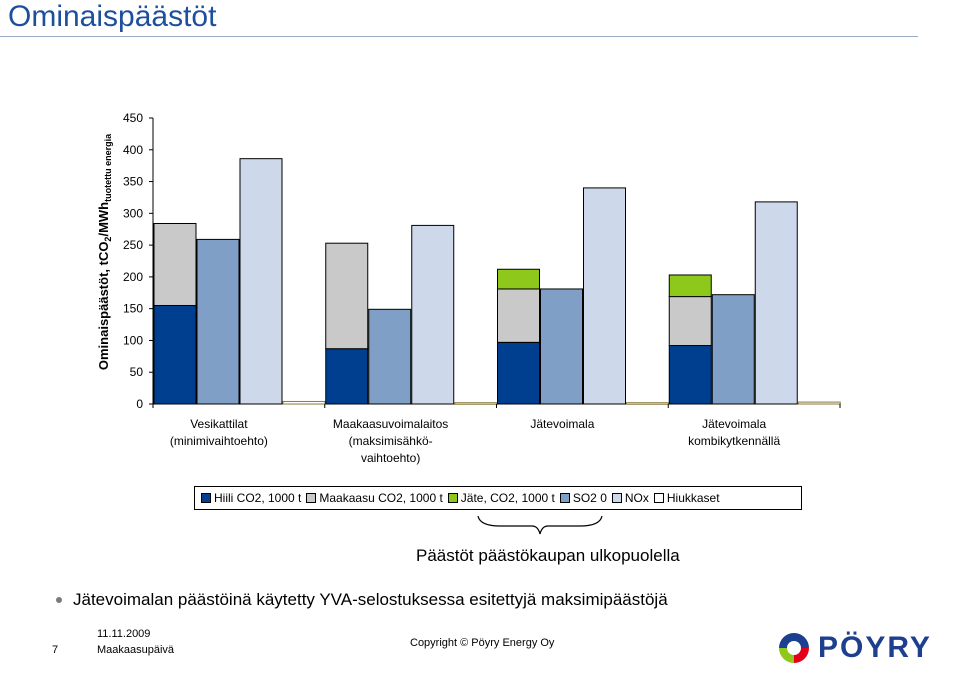 The width and height of the screenshot is (960, 674). I want to click on y-tick-label: 100, so click(133, 340).